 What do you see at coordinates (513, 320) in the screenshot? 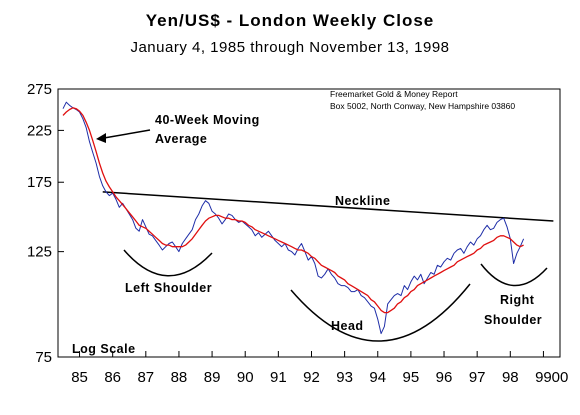
I see `right-shoulder-label-line2: Shoulder` at bounding box center [513, 320].